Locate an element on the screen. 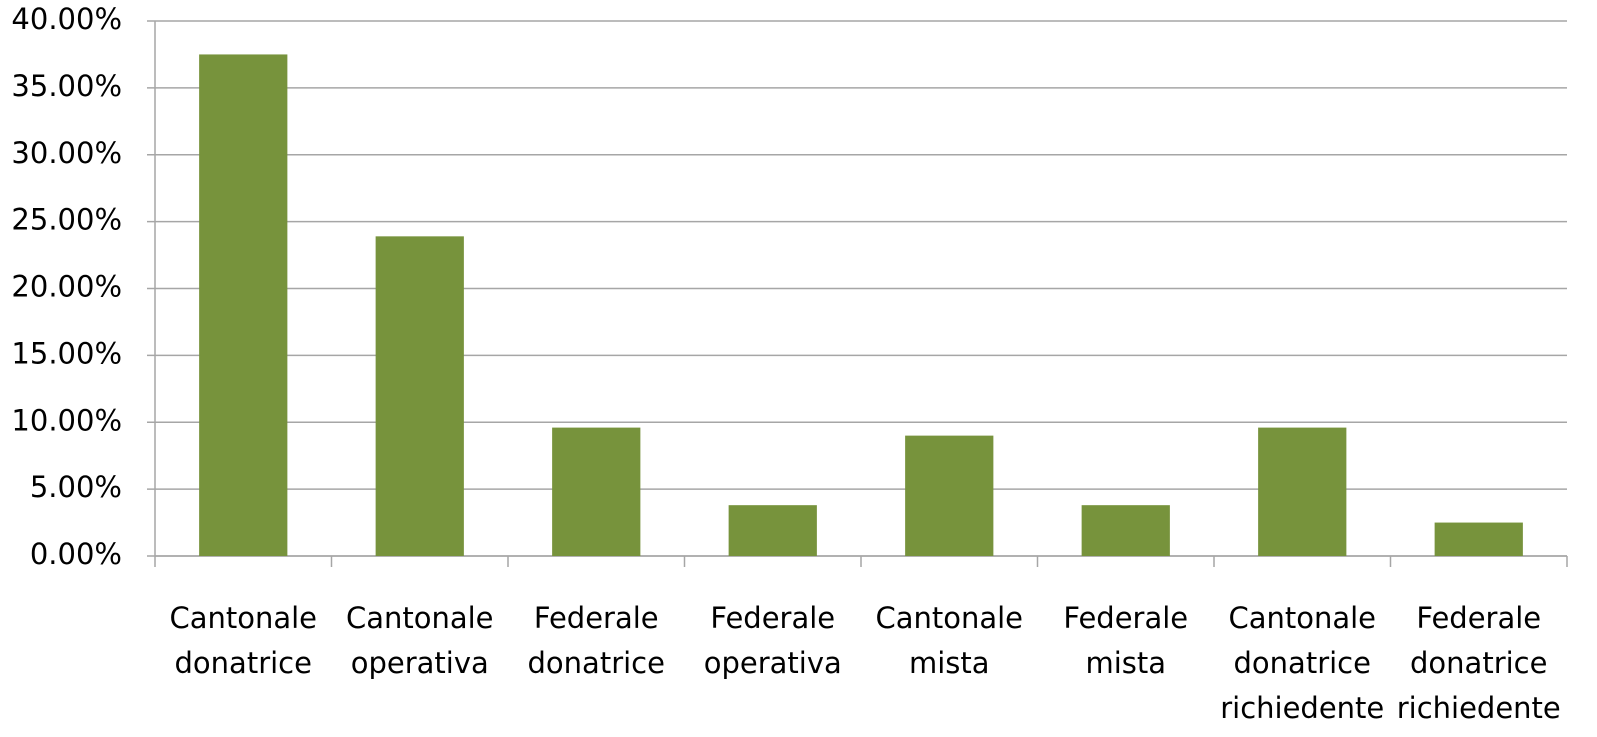 The width and height of the screenshot is (1597, 737). y-tick-label: 25.00% is located at coordinates (66, 220).